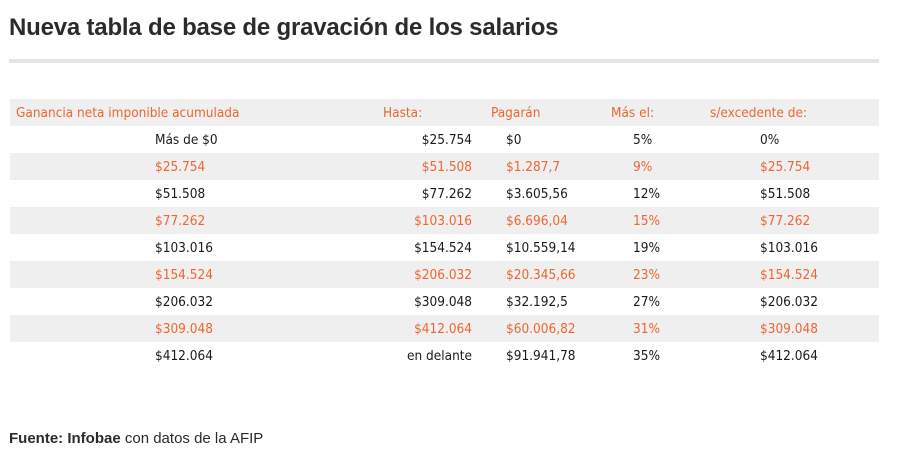 The width and height of the screenshot is (900, 463). Describe the element at coordinates (646, 301) in the screenshot. I see `cell-mas-el: 27%` at that location.